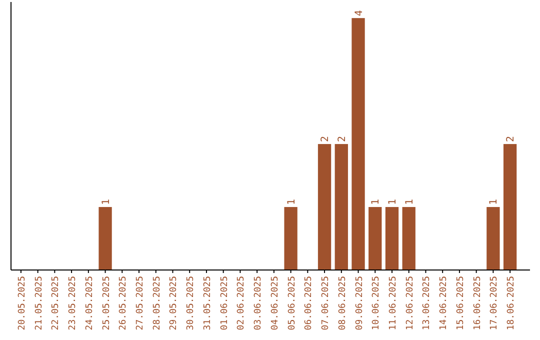  Describe the element at coordinates (225, 303) in the screenshot. I see `x-tick-label: 01.06.2025` at that location.